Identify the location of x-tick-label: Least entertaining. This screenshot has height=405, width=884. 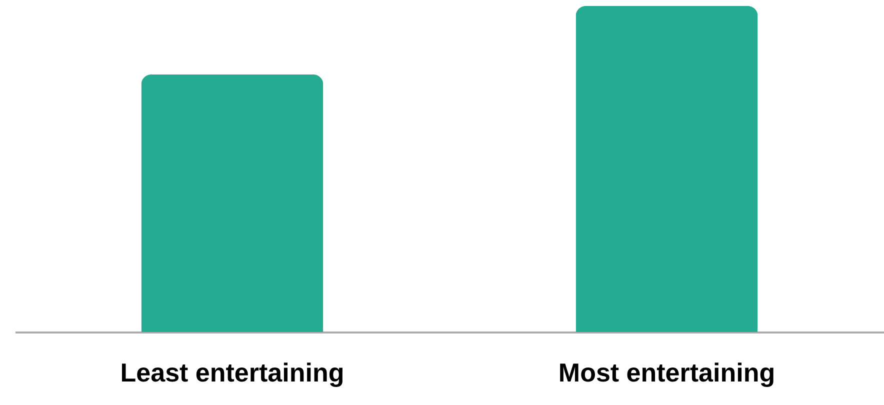
(232, 373).